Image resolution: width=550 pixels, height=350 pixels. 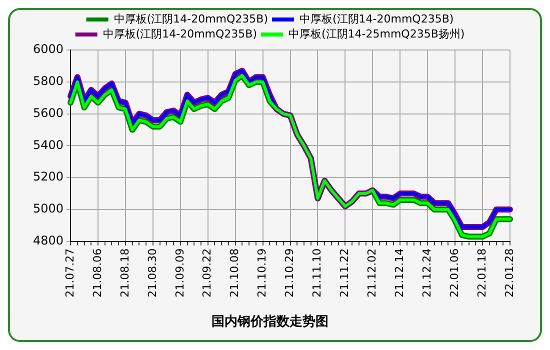 What do you see at coordinates (399, 273) in the screenshot?
I see `x-tick-label: 21.12.14` at bounding box center [399, 273].